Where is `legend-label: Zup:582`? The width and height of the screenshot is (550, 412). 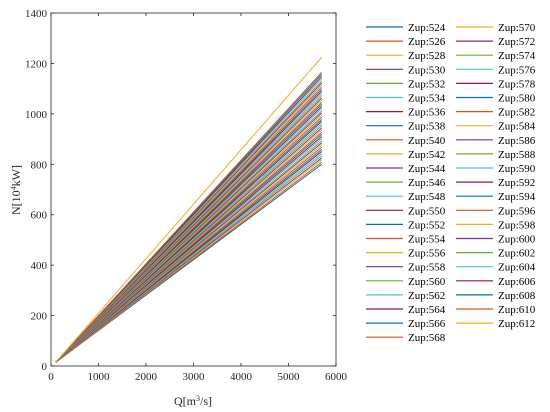 legend-label: Zup:582 is located at coordinates (516, 113).